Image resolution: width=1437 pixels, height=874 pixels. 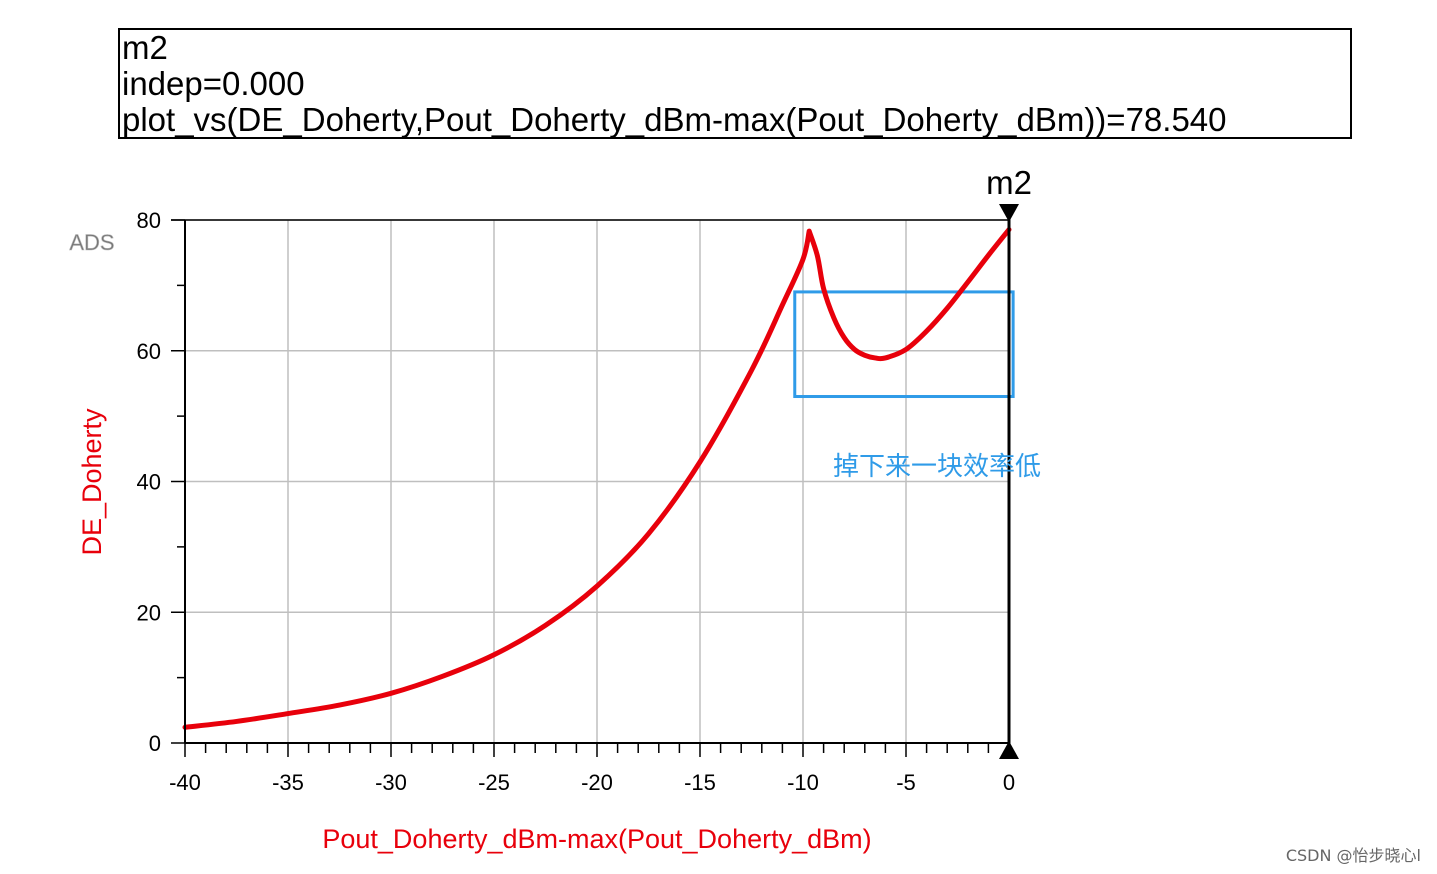 I want to click on y-tick-labels: 0 20 40 60 80, so click(x=149, y=482).